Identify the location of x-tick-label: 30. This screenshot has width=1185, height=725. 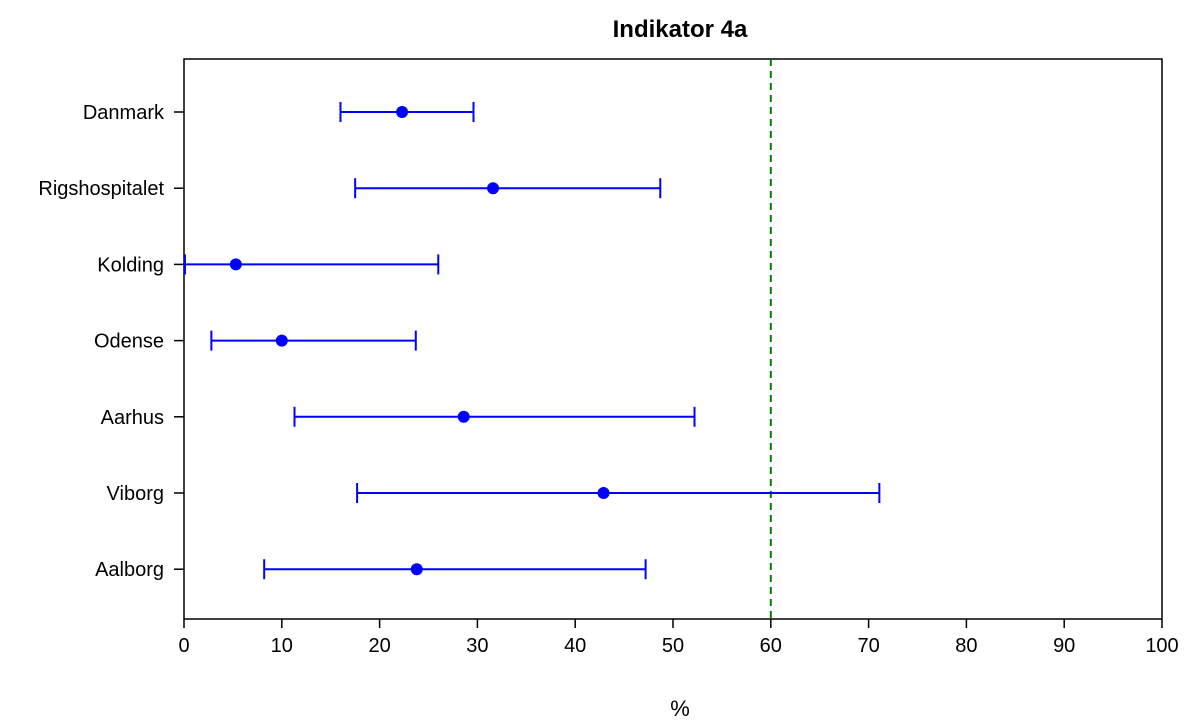
(477, 646).